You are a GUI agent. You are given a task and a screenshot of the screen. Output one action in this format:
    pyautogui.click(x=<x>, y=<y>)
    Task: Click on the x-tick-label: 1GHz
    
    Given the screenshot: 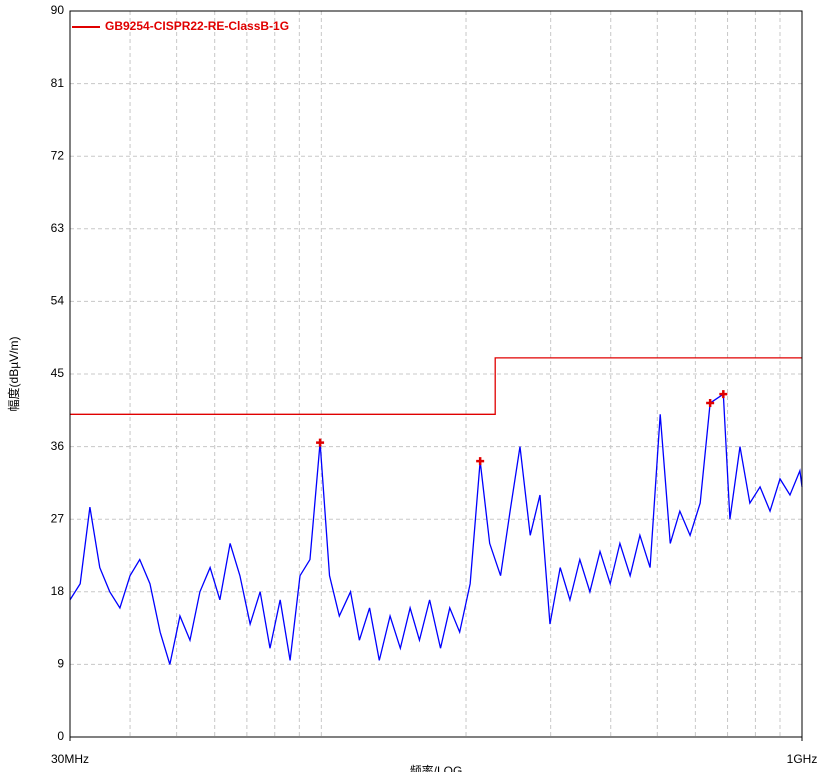 What is the action you would take?
    pyautogui.click(x=802, y=759)
    